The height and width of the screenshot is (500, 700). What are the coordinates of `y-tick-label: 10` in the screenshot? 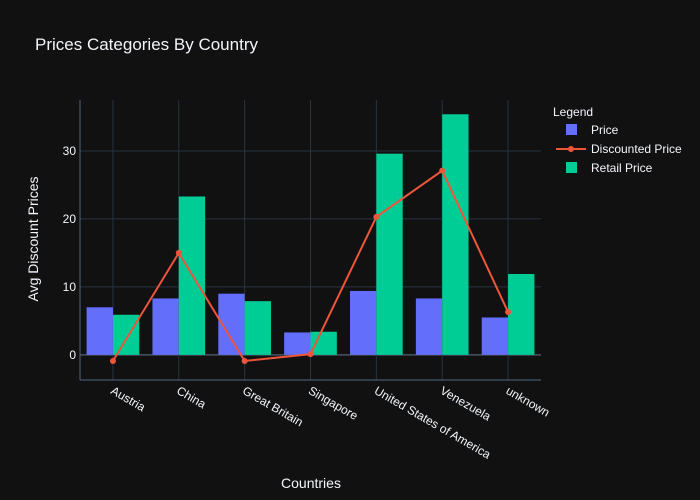 It's located at (70, 287).